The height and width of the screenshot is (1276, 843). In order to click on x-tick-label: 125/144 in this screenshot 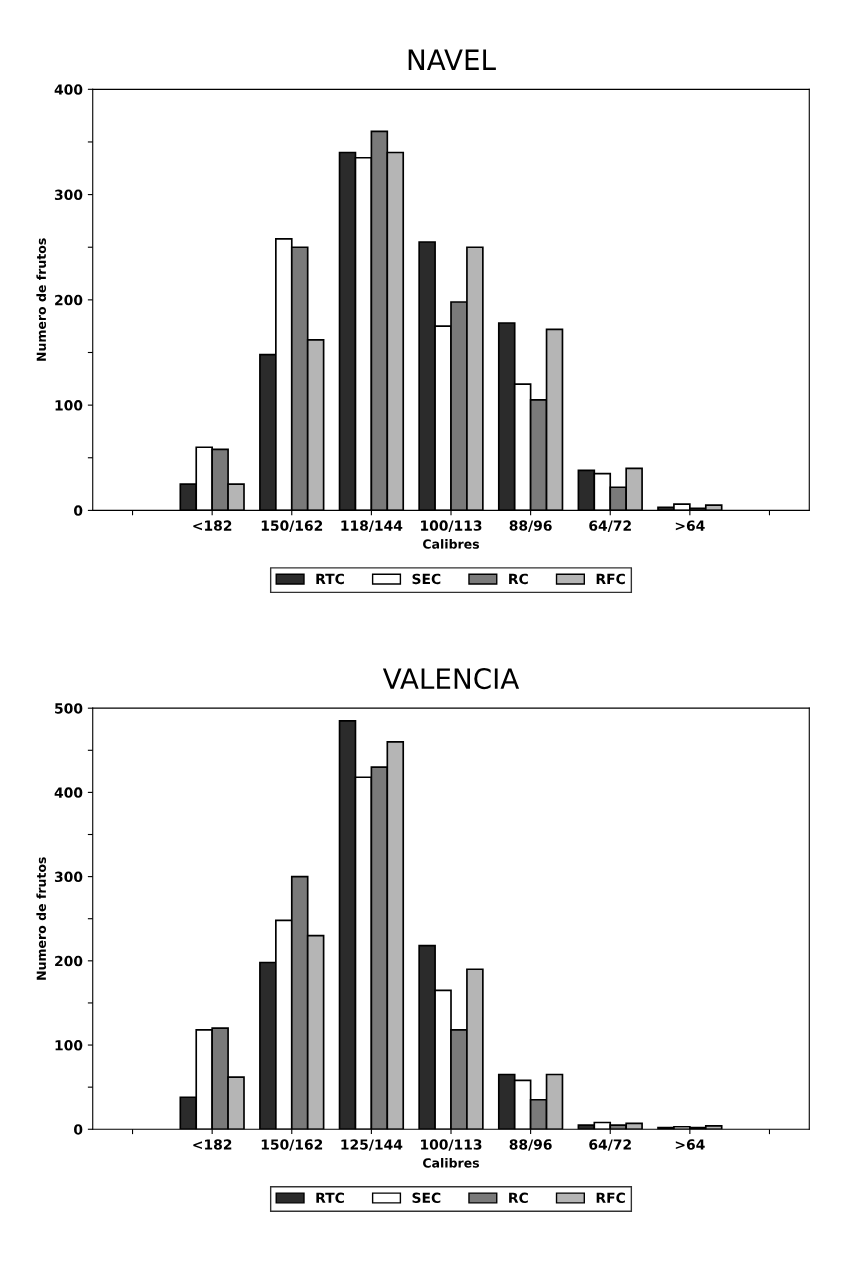, I will do `click(372, 1145)`.